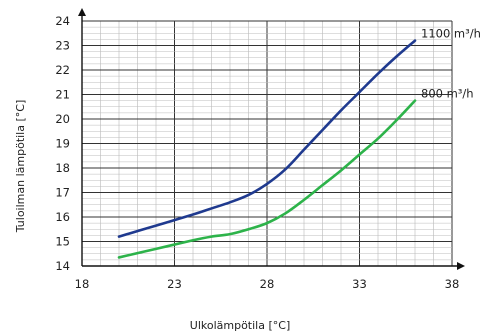  Describe the element at coordinates (62, 242) in the screenshot. I see `y-tick-label: 15` at that location.